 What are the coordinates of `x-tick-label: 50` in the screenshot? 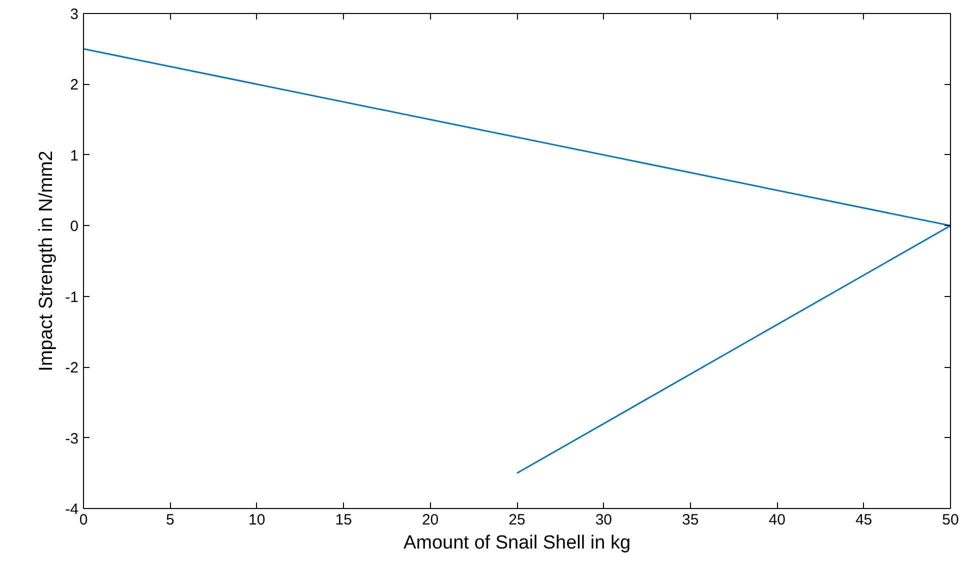 It's located at (950, 520).